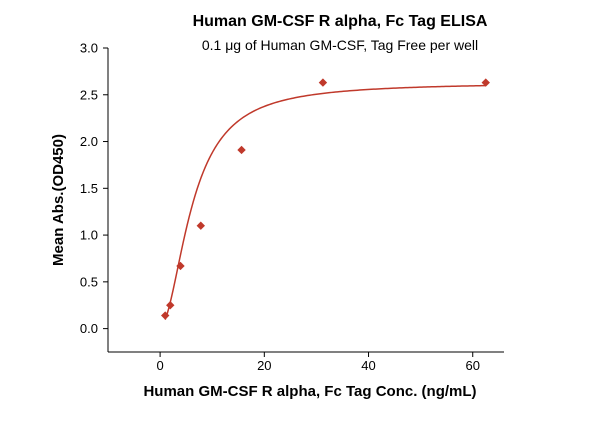 The width and height of the screenshot is (600, 421). What do you see at coordinates (89, 281) in the screenshot?
I see `y-tick-label: 0.5` at bounding box center [89, 281].